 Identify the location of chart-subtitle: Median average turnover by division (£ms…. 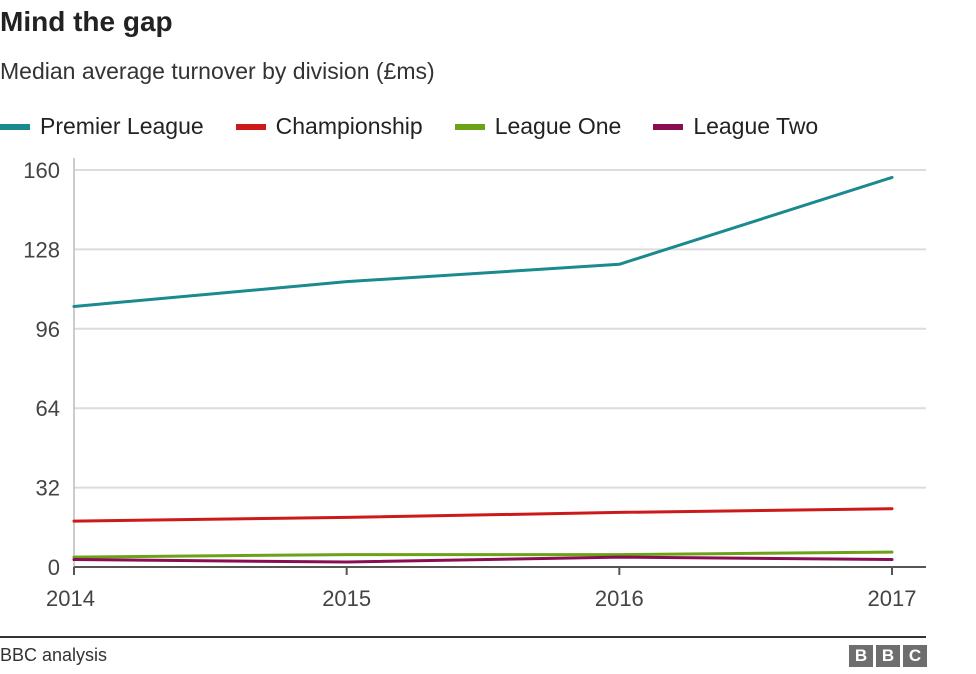
(217, 71).